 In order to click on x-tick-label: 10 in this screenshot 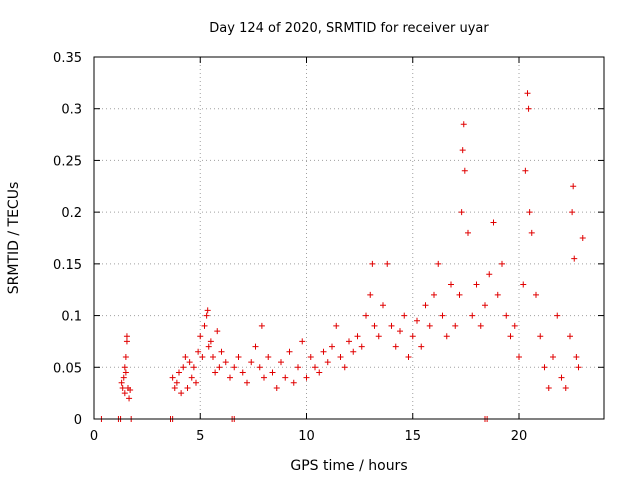, I will do `click(306, 436)`.